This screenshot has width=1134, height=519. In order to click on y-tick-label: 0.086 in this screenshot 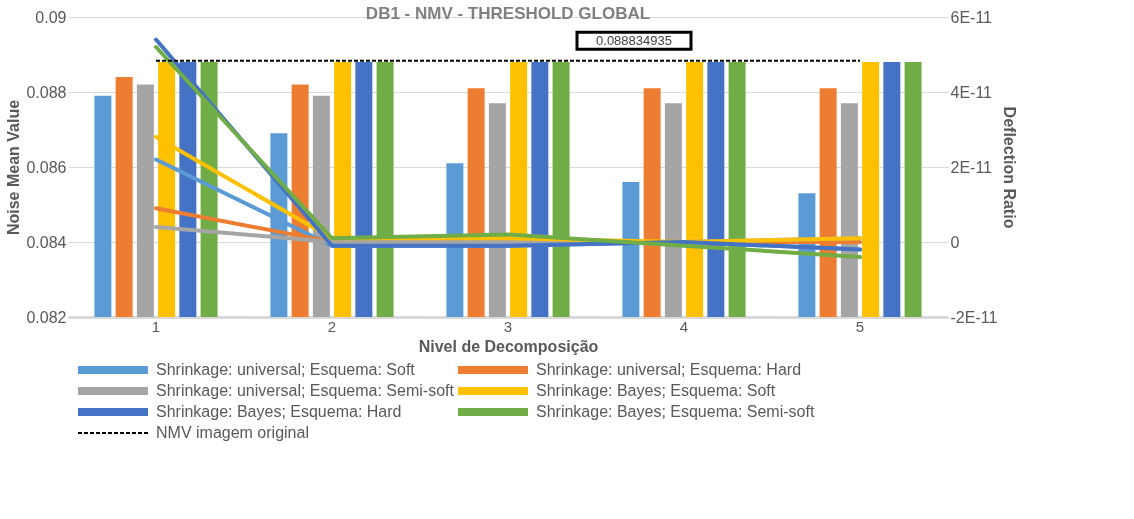, I will do `click(46, 167)`.